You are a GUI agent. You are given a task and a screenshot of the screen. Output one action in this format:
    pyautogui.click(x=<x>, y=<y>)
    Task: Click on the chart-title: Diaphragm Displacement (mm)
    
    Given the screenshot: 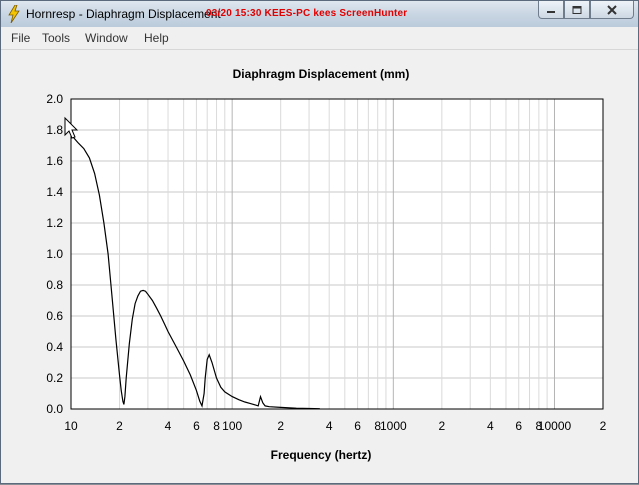 What is the action you would take?
    pyautogui.click(x=321, y=74)
    